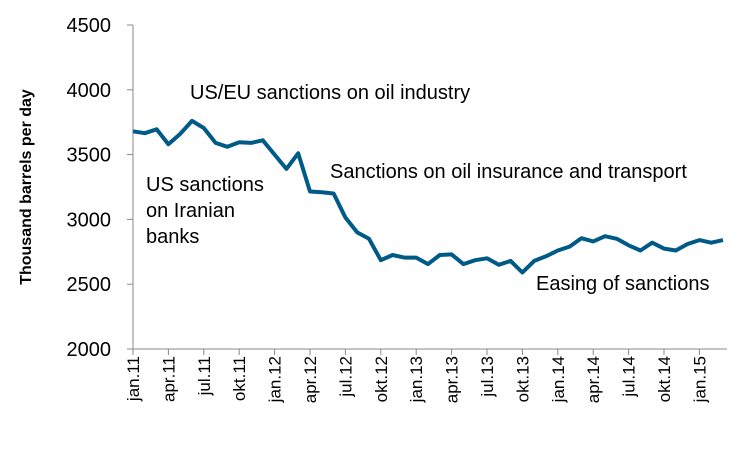 The height and width of the screenshot is (449, 750). I want to click on y-tick-label: 2500, so click(89, 285).